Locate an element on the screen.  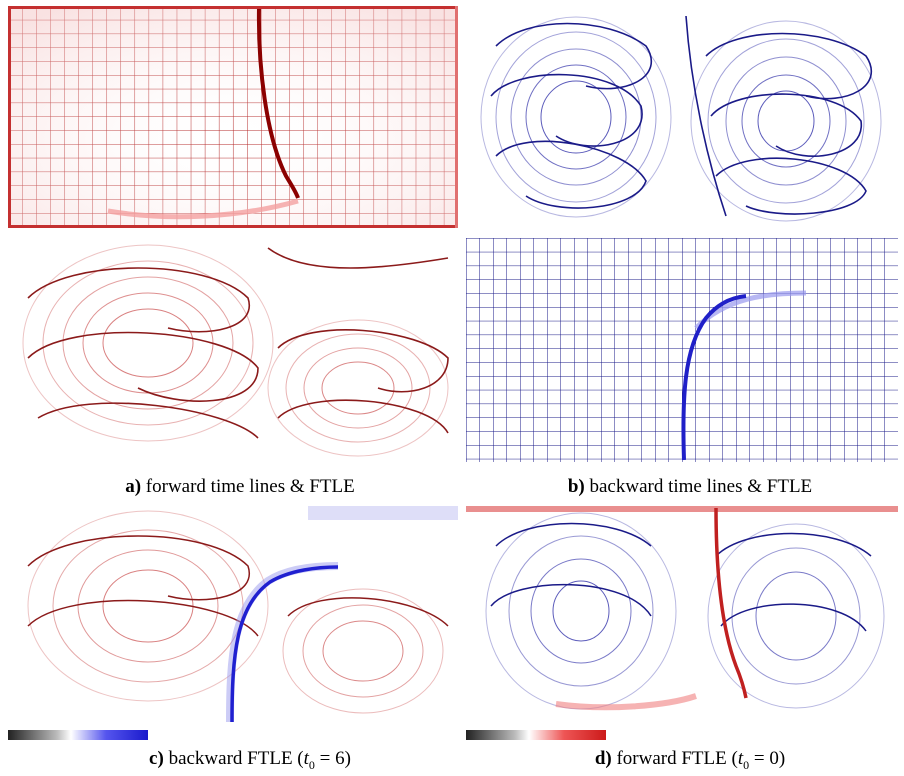
caption-b-letter: b) is located at coordinates (576, 486).